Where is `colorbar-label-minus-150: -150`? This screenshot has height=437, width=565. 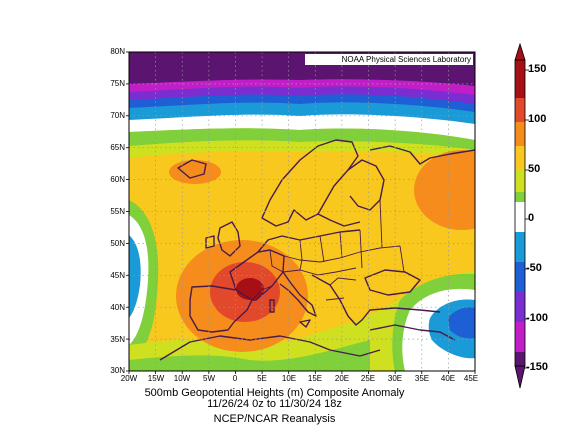 colorbar-label-minus-150: -150 is located at coordinates (537, 367).